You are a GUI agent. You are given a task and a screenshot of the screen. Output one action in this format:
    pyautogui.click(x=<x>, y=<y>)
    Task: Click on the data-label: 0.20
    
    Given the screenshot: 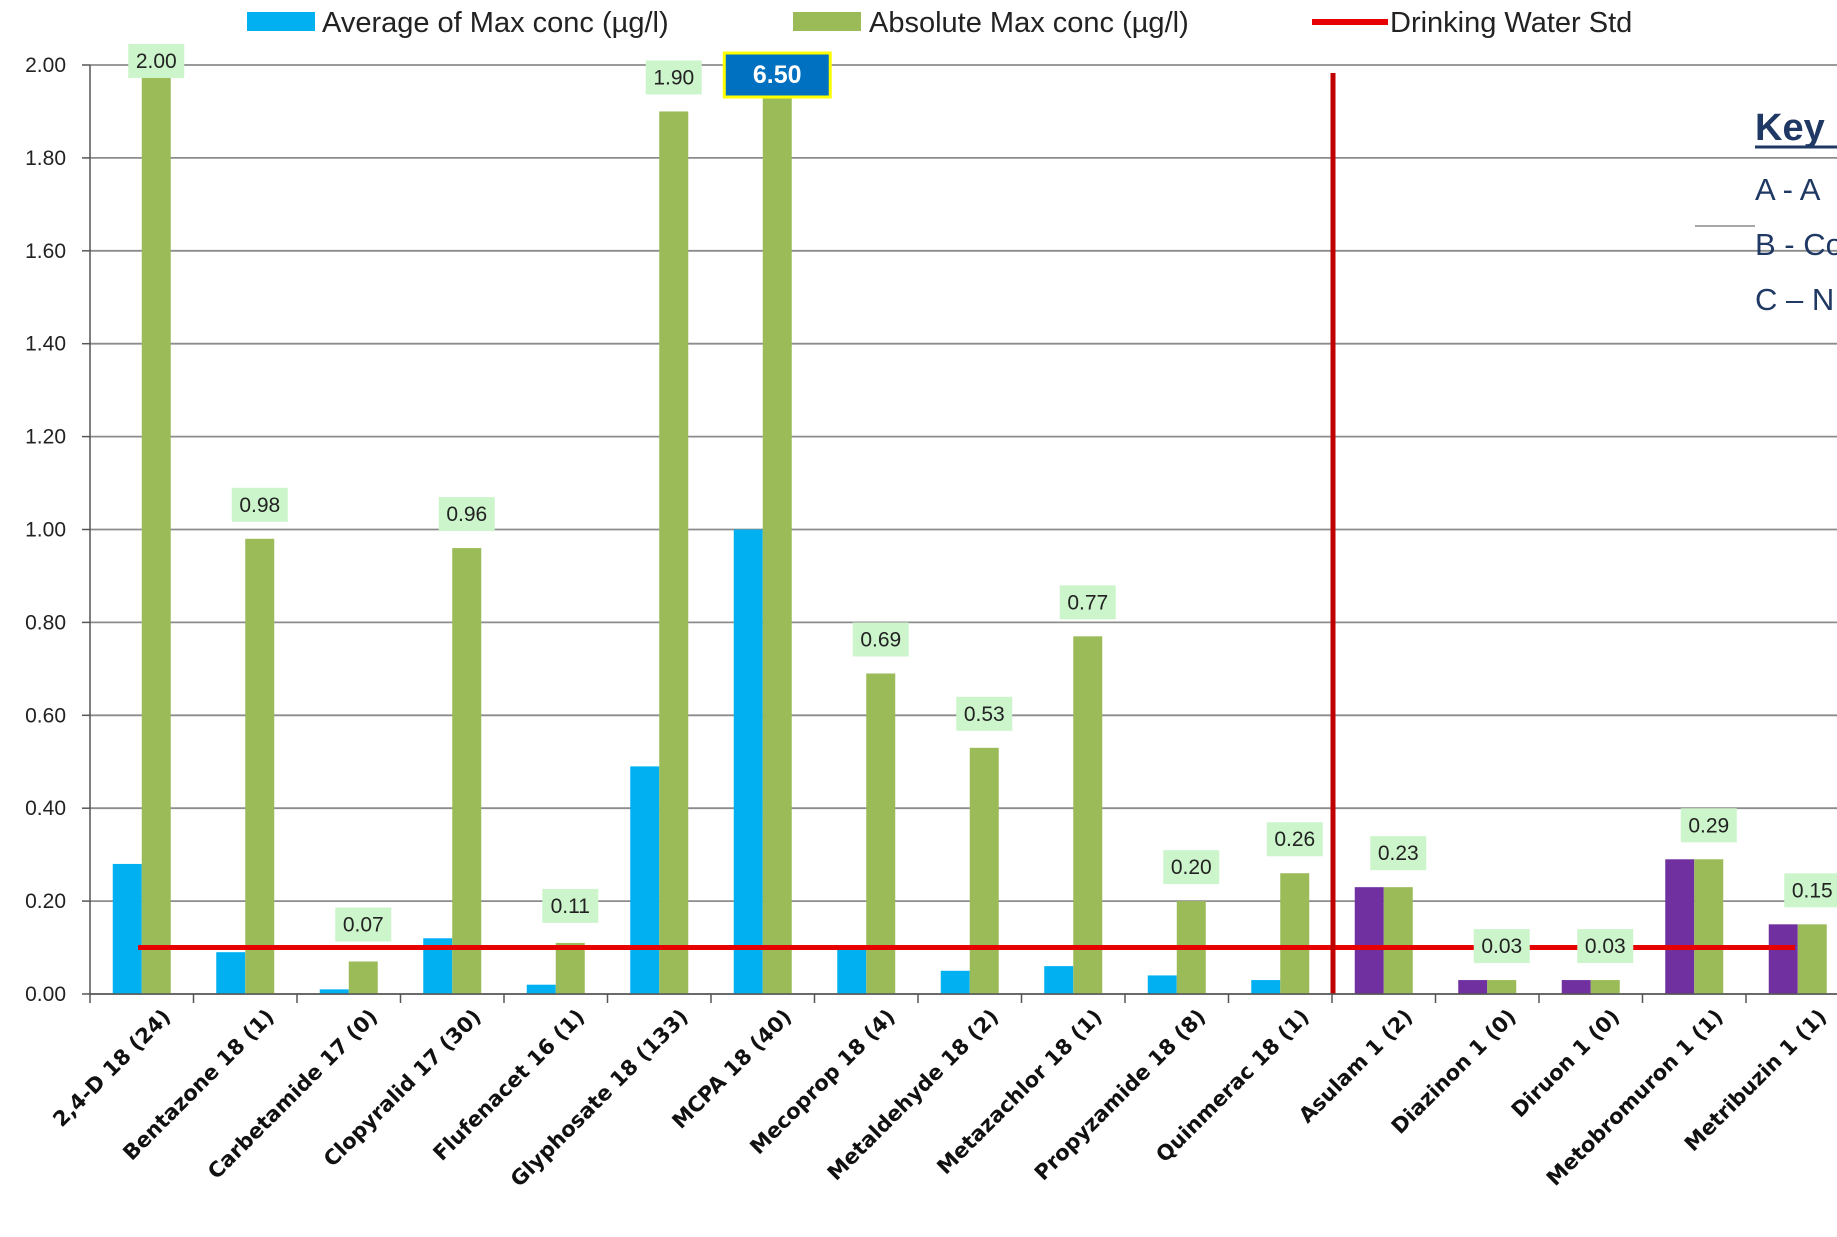 What is the action you would take?
    pyautogui.click(x=1191, y=867)
    